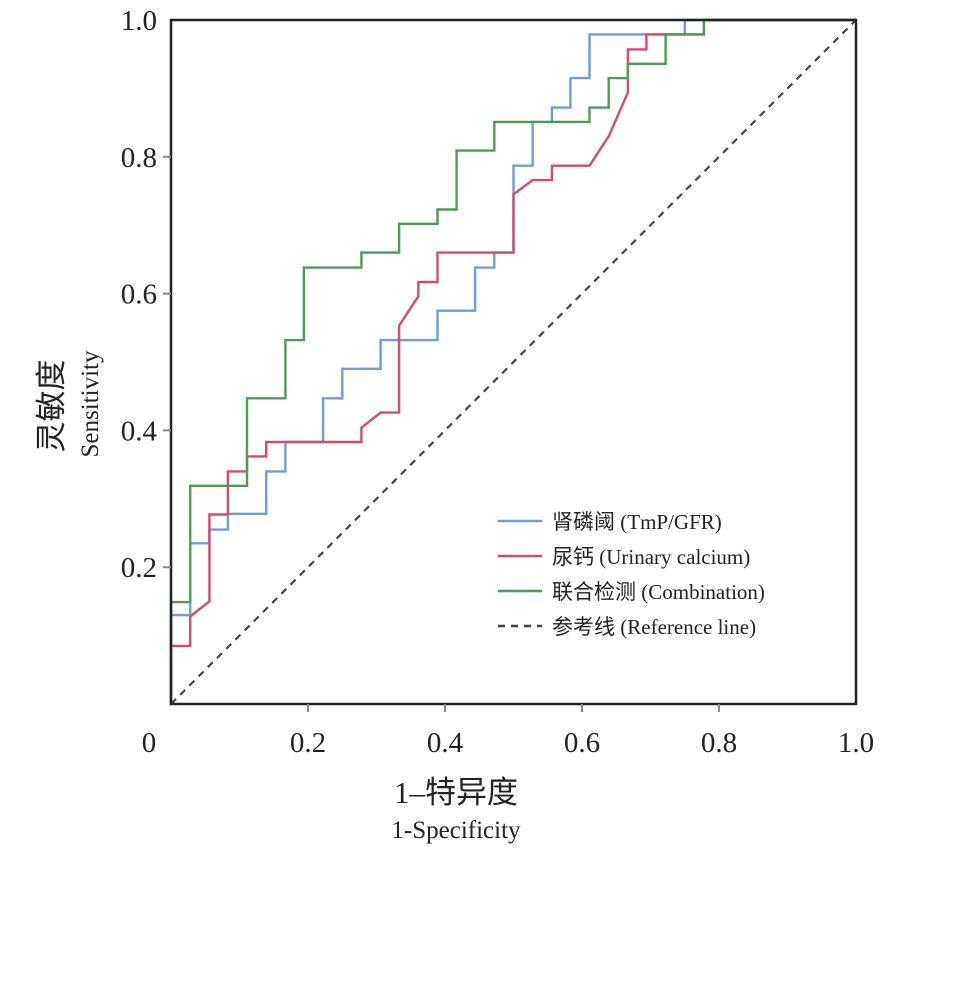  What do you see at coordinates (651, 557) in the screenshot?
I see `legend-label-1: 尿钙 (Urinary calcium)` at bounding box center [651, 557].